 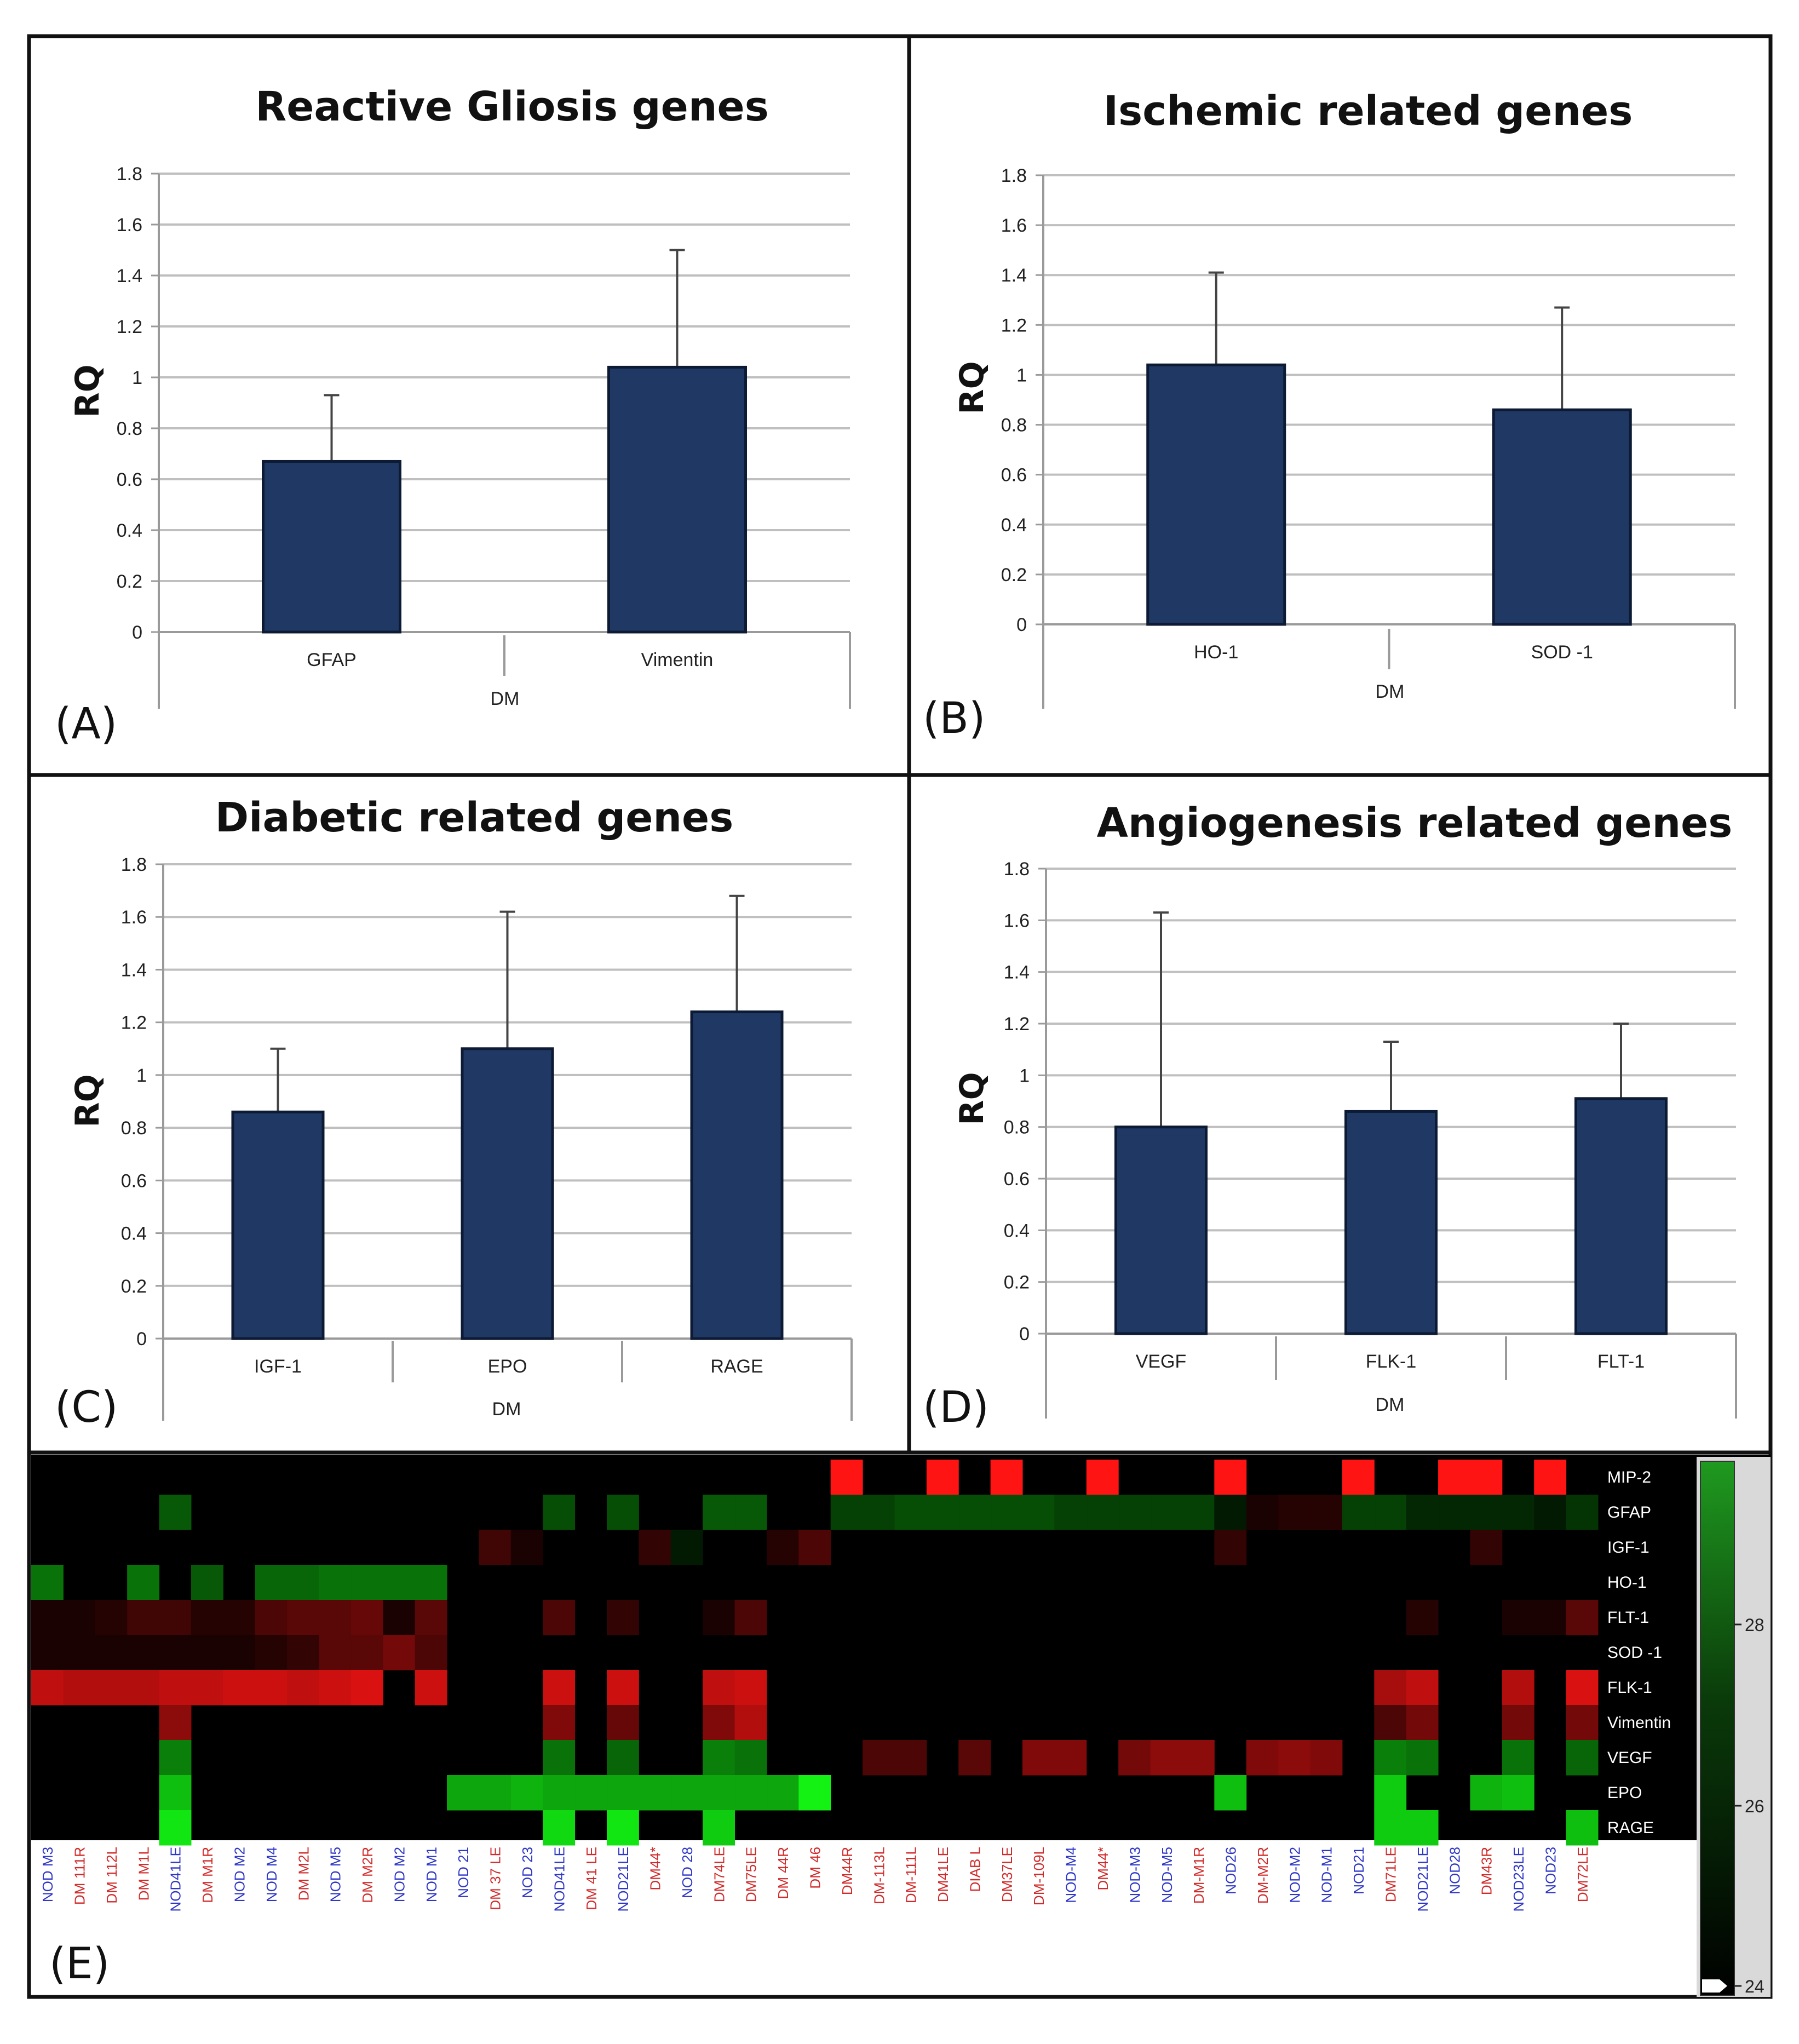 I want to click on heatmap-row-label: HO-1, so click(x=1627, y=1583).